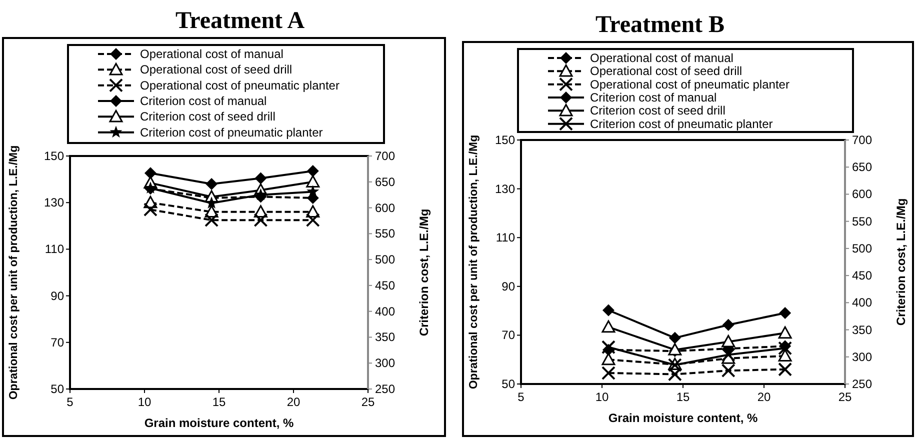 This screenshot has height=440, width=917. What do you see at coordinates (660, 25) in the screenshot?
I see `chart-title: Treatment B` at bounding box center [660, 25].